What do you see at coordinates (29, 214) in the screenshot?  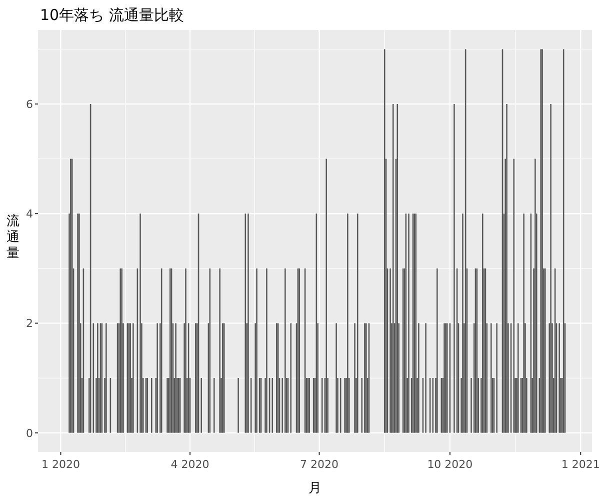 I see `y-tick-label: 4` at bounding box center [29, 214].